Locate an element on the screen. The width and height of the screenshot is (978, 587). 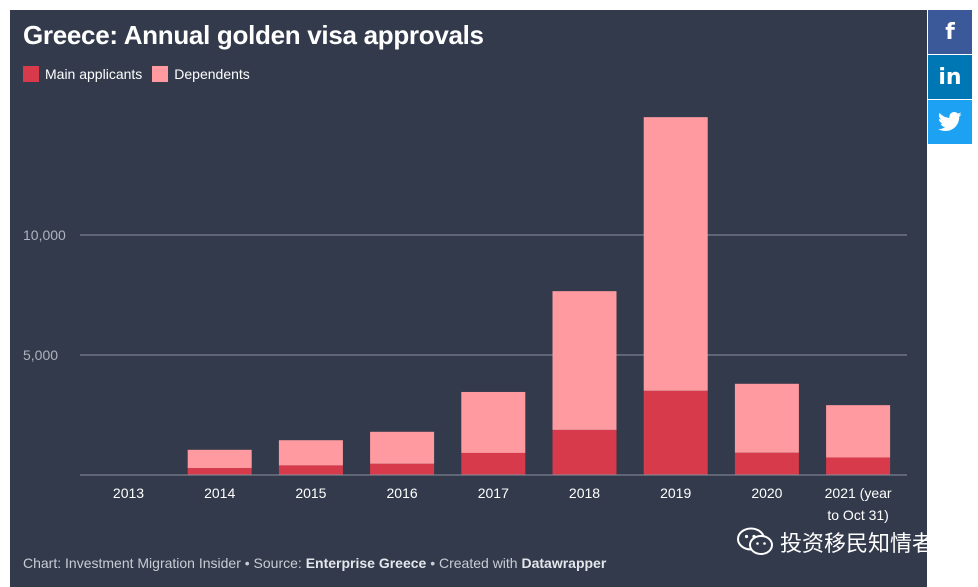
x-tick-label: 2016 is located at coordinates (402, 493).